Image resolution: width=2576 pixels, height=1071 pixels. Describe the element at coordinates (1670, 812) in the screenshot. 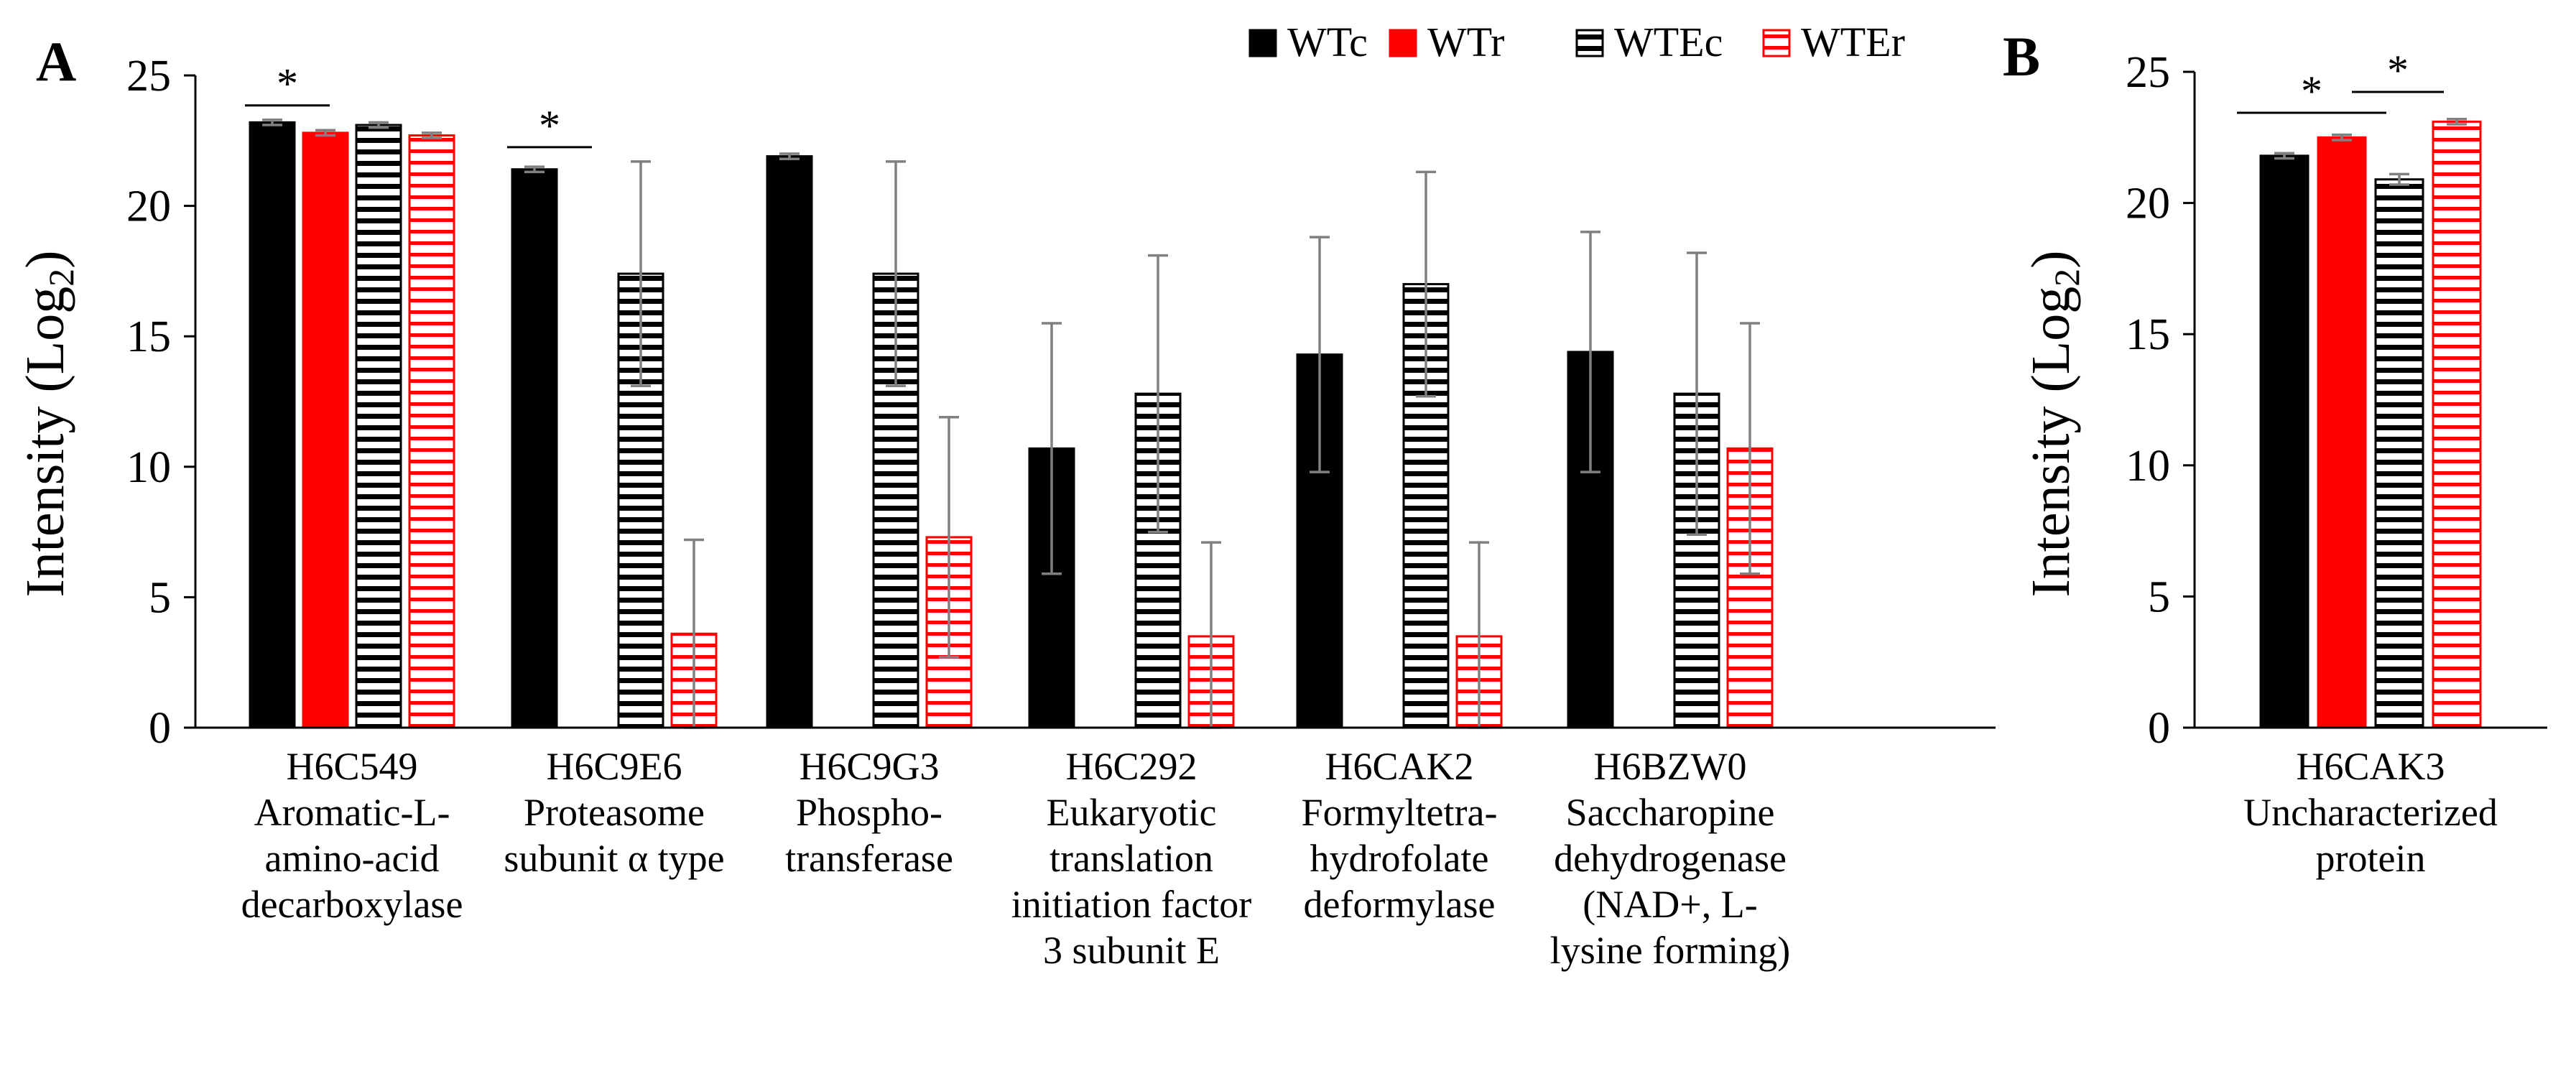

I see `category-label-line: Saccharopine` at that location.